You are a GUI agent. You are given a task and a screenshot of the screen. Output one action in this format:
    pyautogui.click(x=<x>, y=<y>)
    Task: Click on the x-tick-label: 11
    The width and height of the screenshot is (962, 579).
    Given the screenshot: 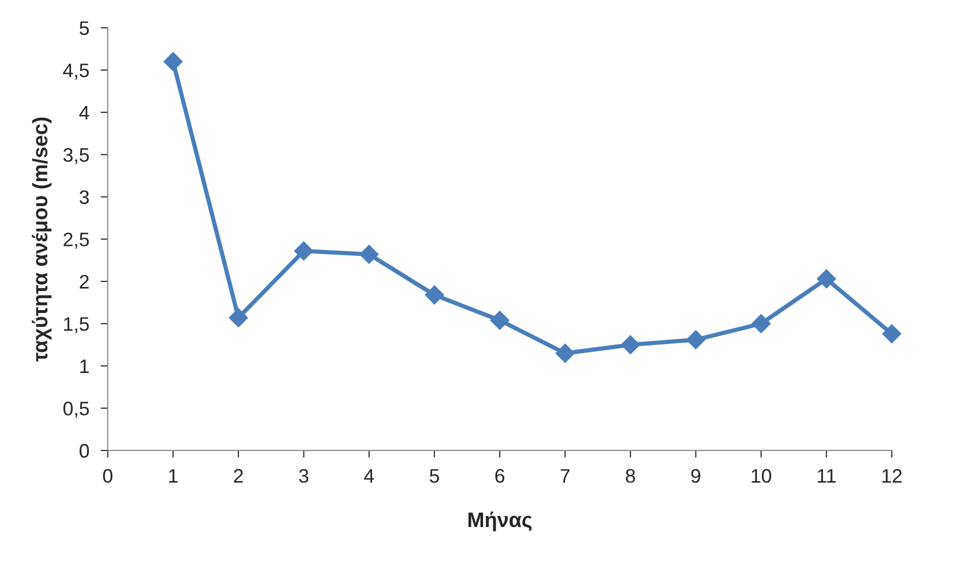 What is the action you would take?
    pyautogui.click(x=827, y=476)
    